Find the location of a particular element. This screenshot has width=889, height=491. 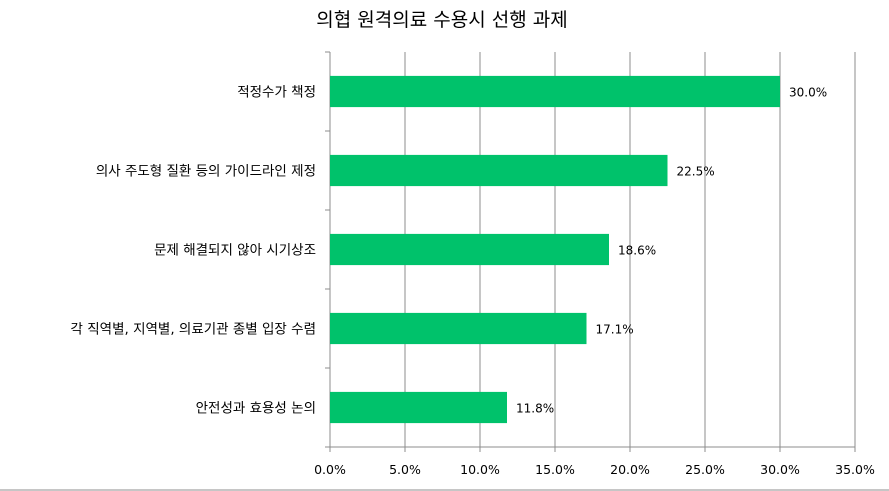

x-tick-label: 20.0% is located at coordinates (630, 469).